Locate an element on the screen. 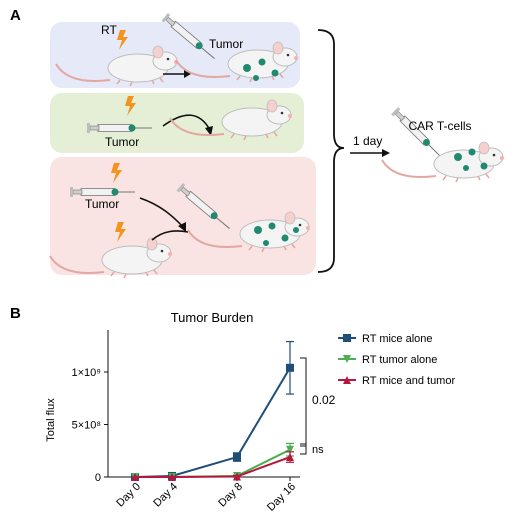 This screenshot has height=532, width=520. rt-label: RT is located at coordinates (109, 30).